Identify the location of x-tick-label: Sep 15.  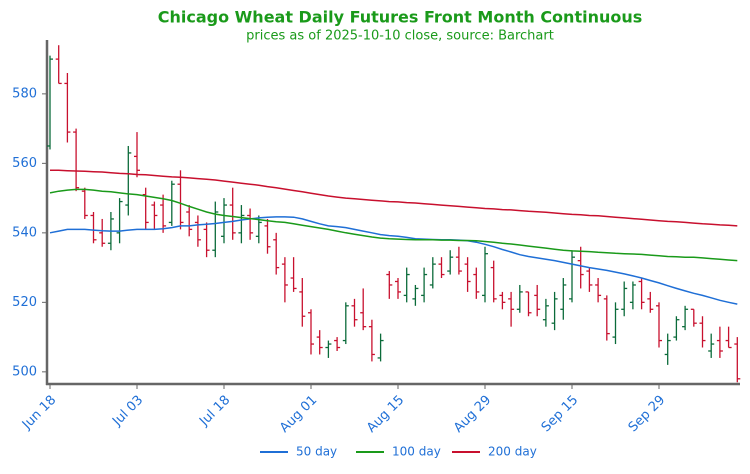
(560, 414).